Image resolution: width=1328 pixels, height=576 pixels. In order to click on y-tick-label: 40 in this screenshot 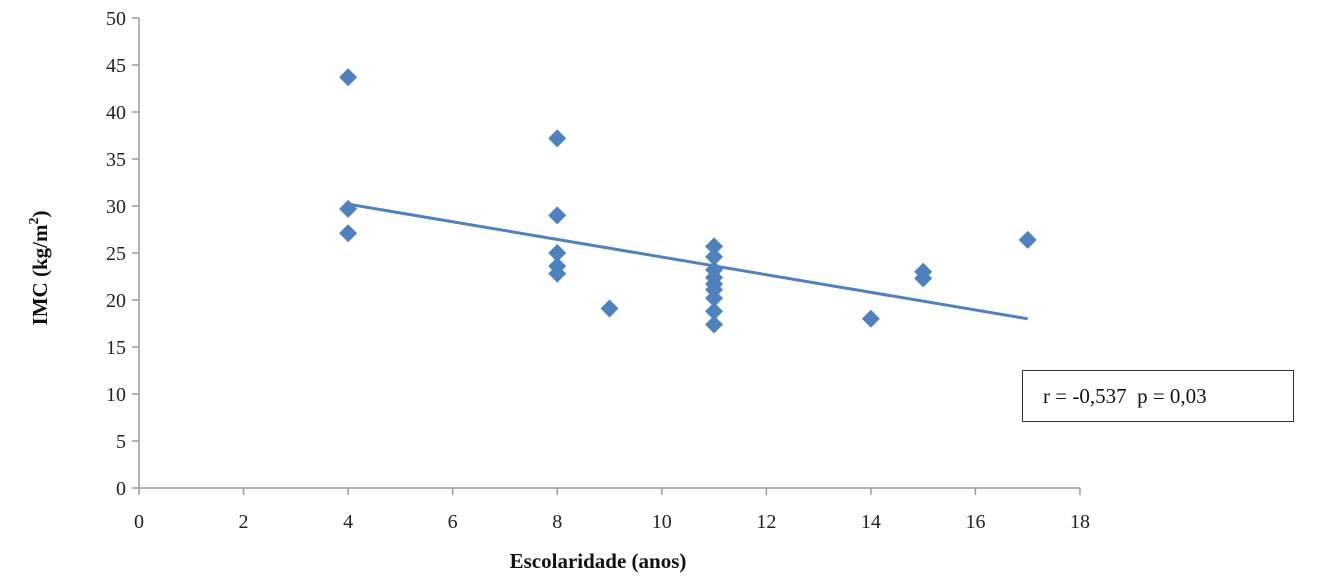, I will do `click(116, 113)`.